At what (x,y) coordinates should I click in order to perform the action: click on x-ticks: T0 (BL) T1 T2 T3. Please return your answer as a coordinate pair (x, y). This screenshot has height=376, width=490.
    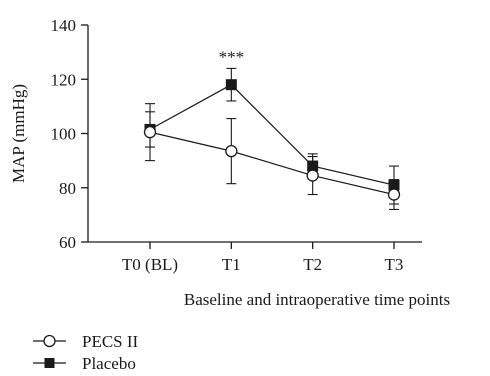
    Looking at the image, I should click on (263, 258).